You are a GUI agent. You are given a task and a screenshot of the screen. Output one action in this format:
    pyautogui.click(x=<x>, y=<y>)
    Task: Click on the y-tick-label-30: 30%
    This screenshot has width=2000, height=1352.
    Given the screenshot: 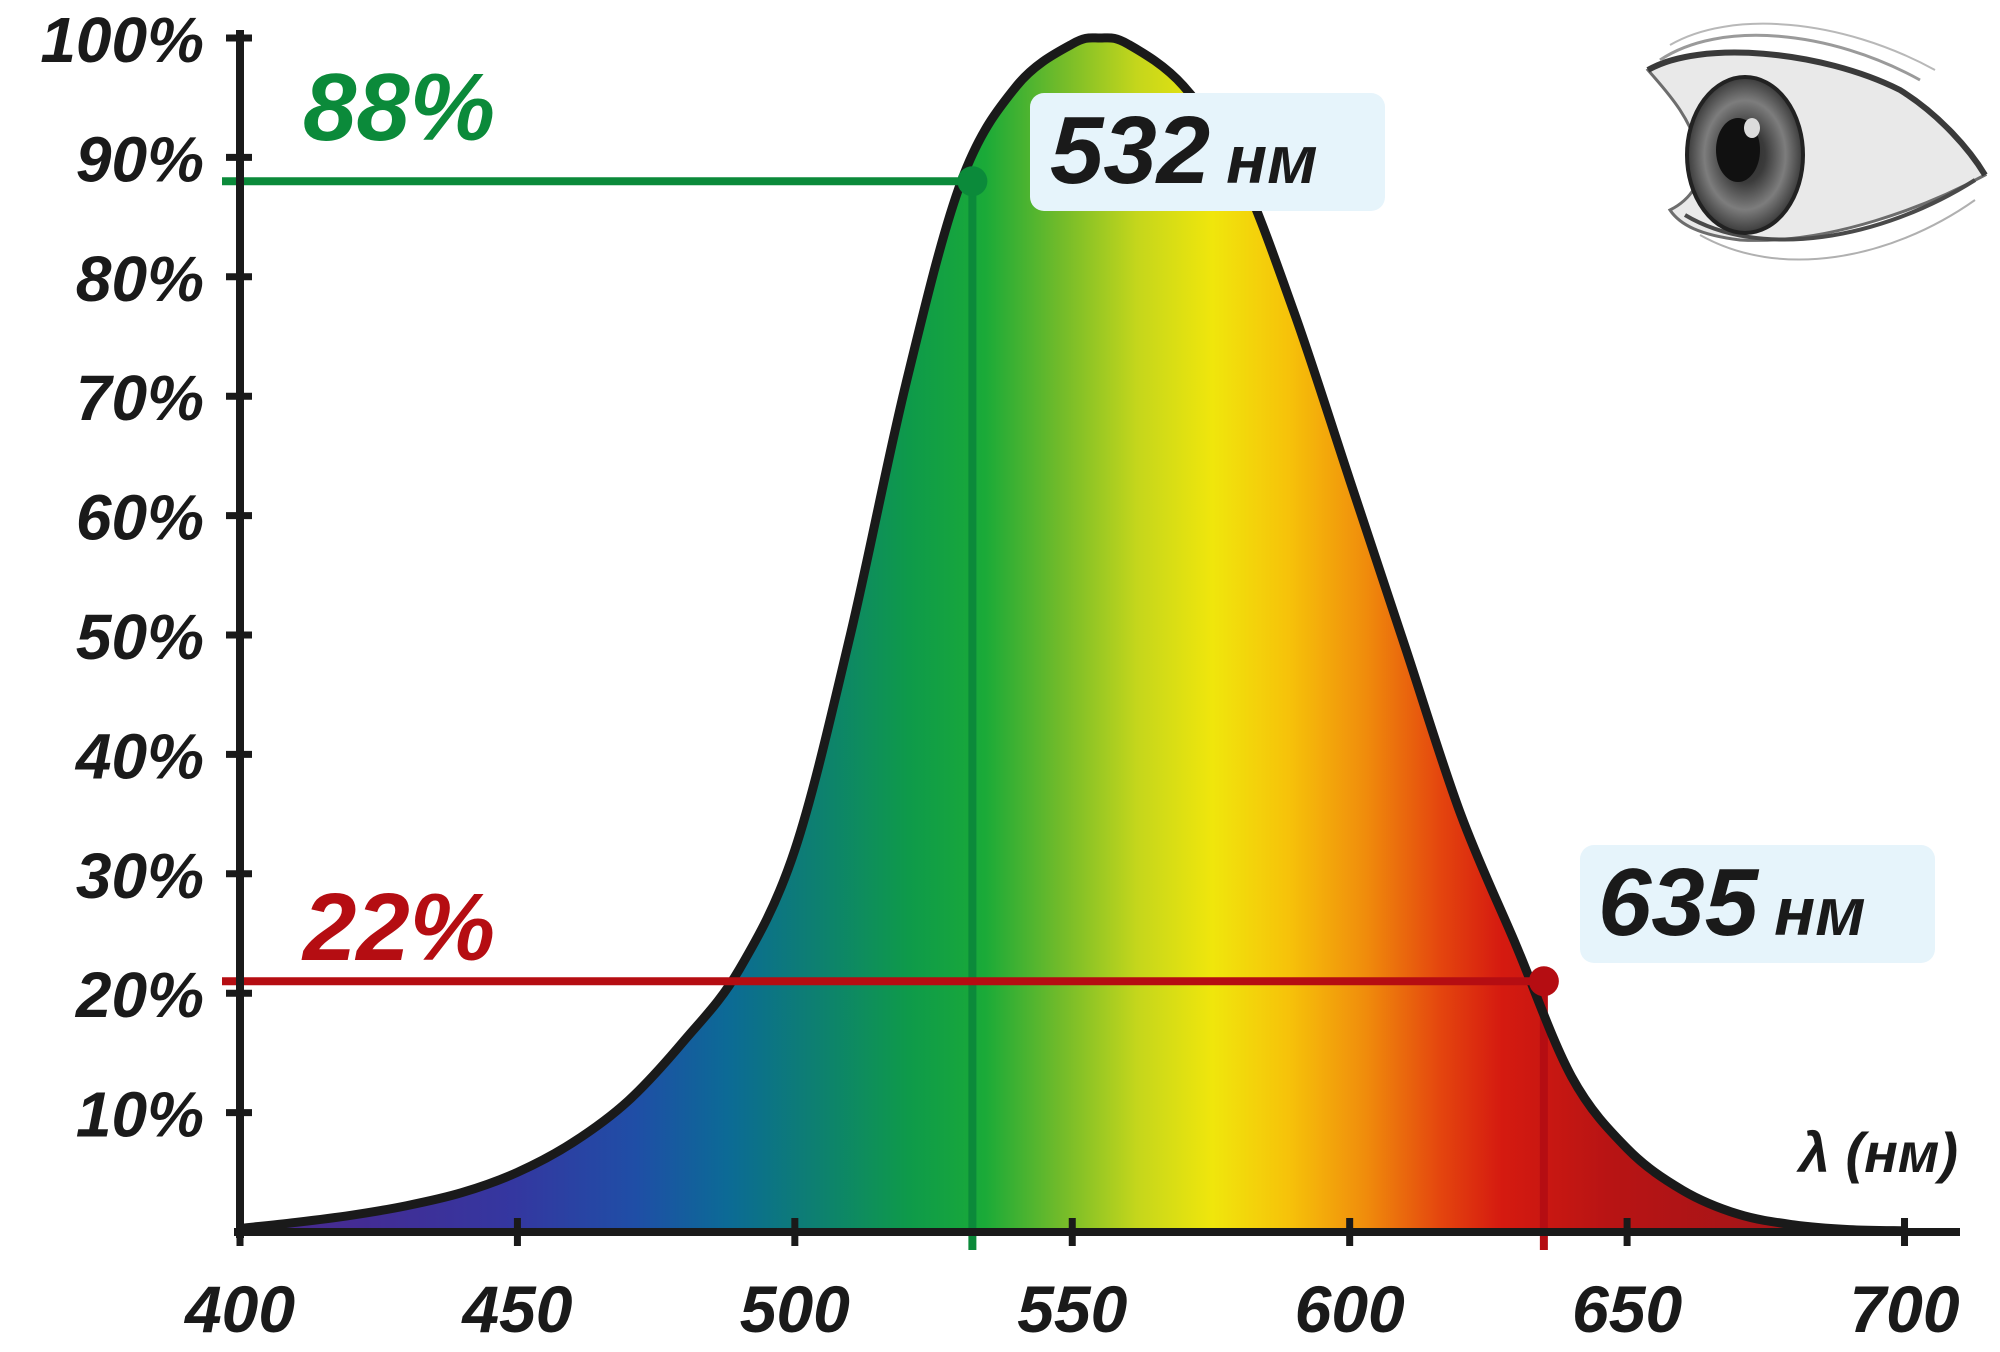 What is the action you would take?
    pyautogui.click(x=140, y=876)
    